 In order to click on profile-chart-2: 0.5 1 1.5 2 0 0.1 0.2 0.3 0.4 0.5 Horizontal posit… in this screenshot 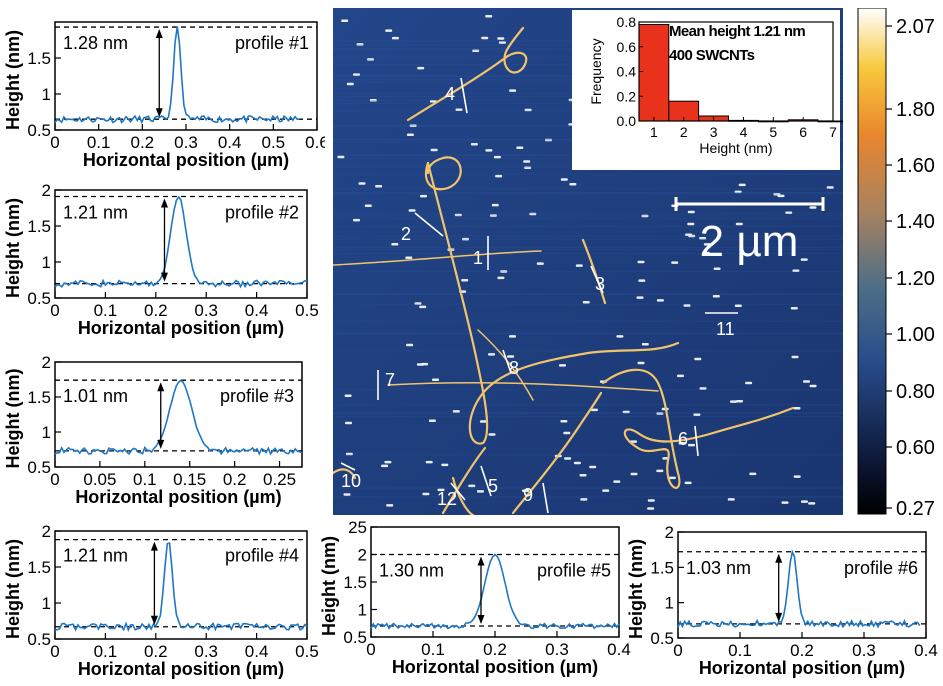, I will do `click(161, 259)`.